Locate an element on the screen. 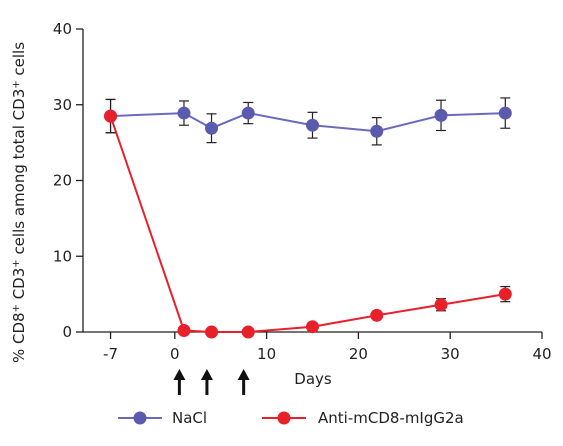 The width and height of the screenshot is (563, 446). y-axis-title-mid: CD3 is located at coordinates (19, 286).